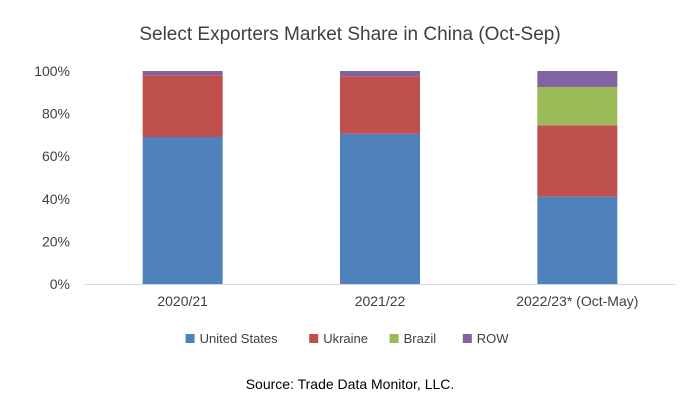 Image resolution: width=700 pixels, height=403 pixels. What do you see at coordinates (577, 106) in the screenshot?
I see `bar-segment-brazil` at bounding box center [577, 106].